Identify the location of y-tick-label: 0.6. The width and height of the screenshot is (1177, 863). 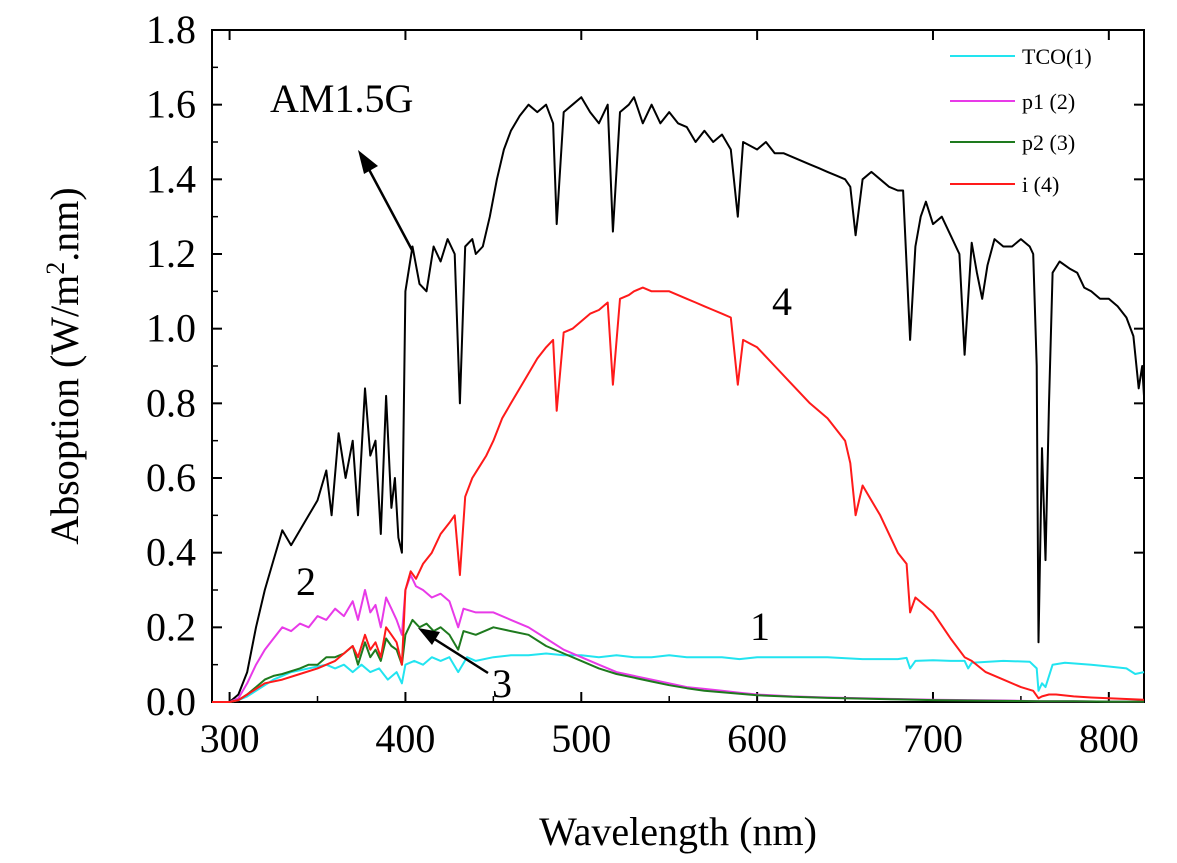
(171, 477).